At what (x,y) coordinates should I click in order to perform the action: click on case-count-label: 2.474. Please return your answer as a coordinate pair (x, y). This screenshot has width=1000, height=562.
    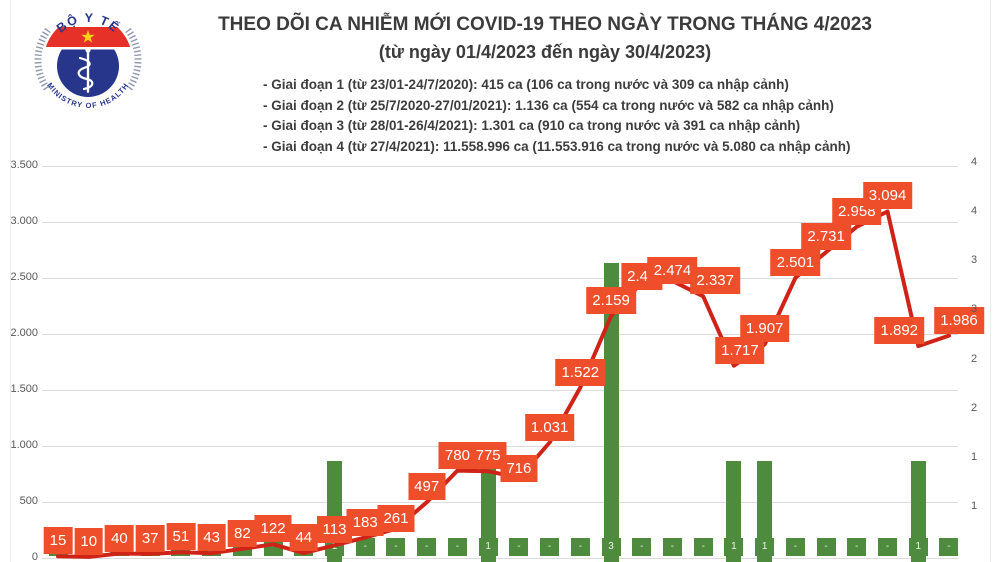
    Looking at the image, I should click on (672, 270).